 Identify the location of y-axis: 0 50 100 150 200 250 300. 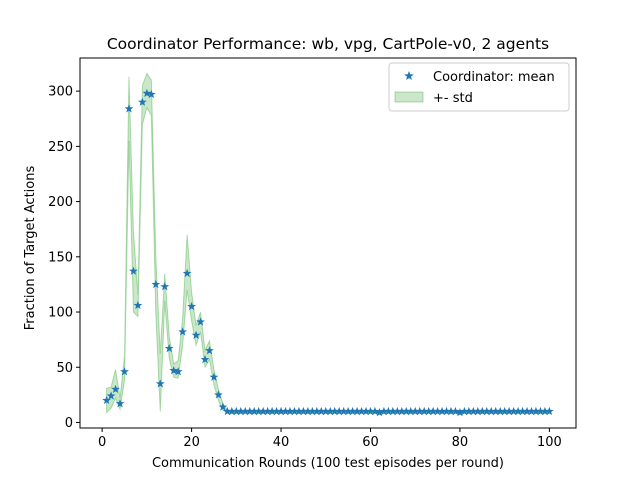
(64, 258).